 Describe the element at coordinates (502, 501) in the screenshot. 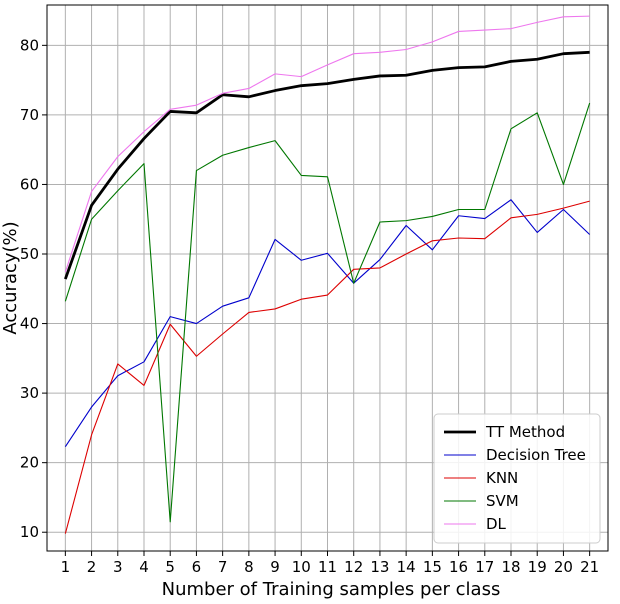

I see `legend-label: SVM` at that location.